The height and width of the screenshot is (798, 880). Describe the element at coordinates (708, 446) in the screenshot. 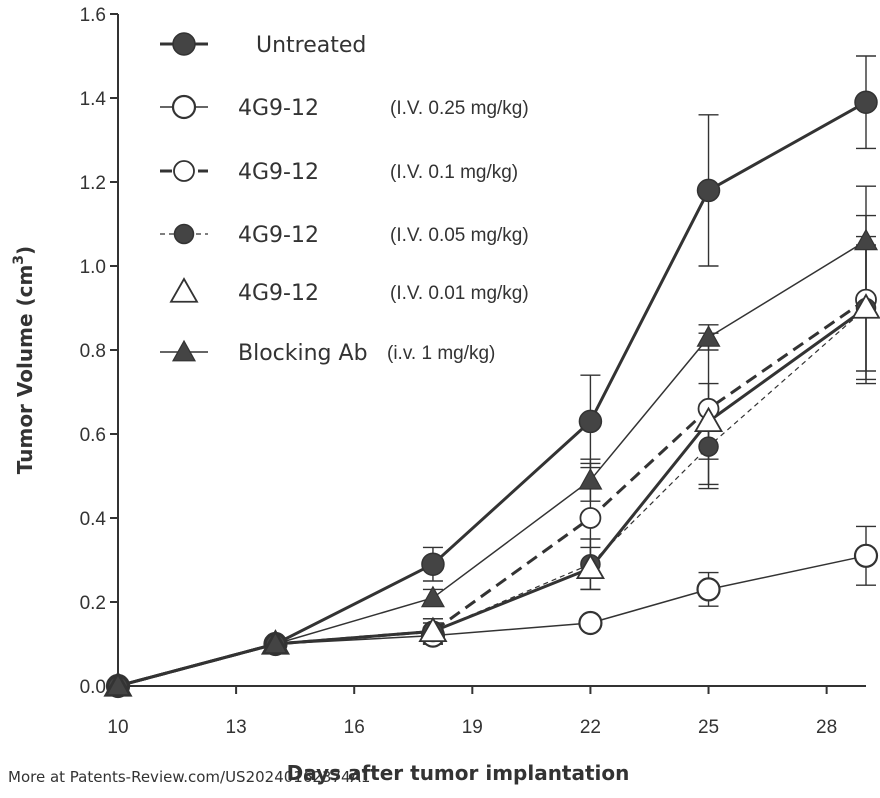

I see `data-point-s3` at that location.